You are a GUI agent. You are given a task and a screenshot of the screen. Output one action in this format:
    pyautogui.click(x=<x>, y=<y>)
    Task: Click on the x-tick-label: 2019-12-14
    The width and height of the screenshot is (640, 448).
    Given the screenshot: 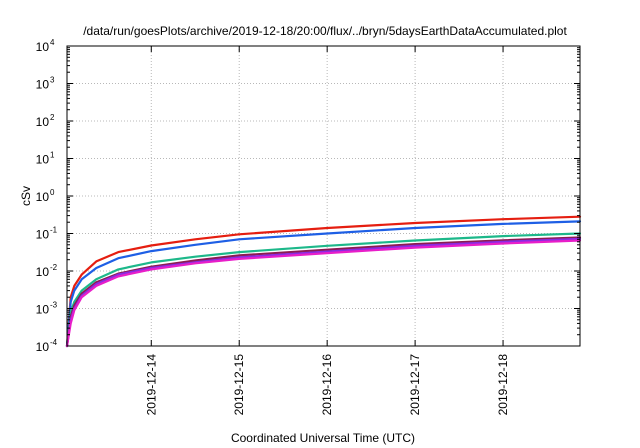 What is the action you would take?
    pyautogui.click(x=151, y=385)
    